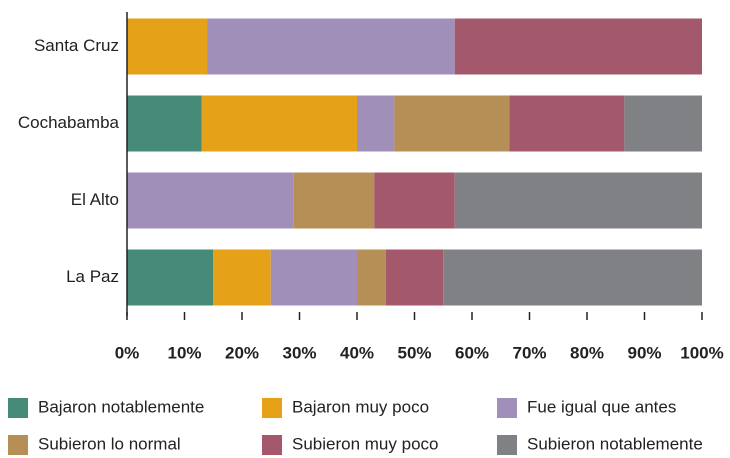 The image size is (730, 458). Describe the element at coordinates (615, 443) in the screenshot. I see `legend-label: Subieron notablemente` at that location.